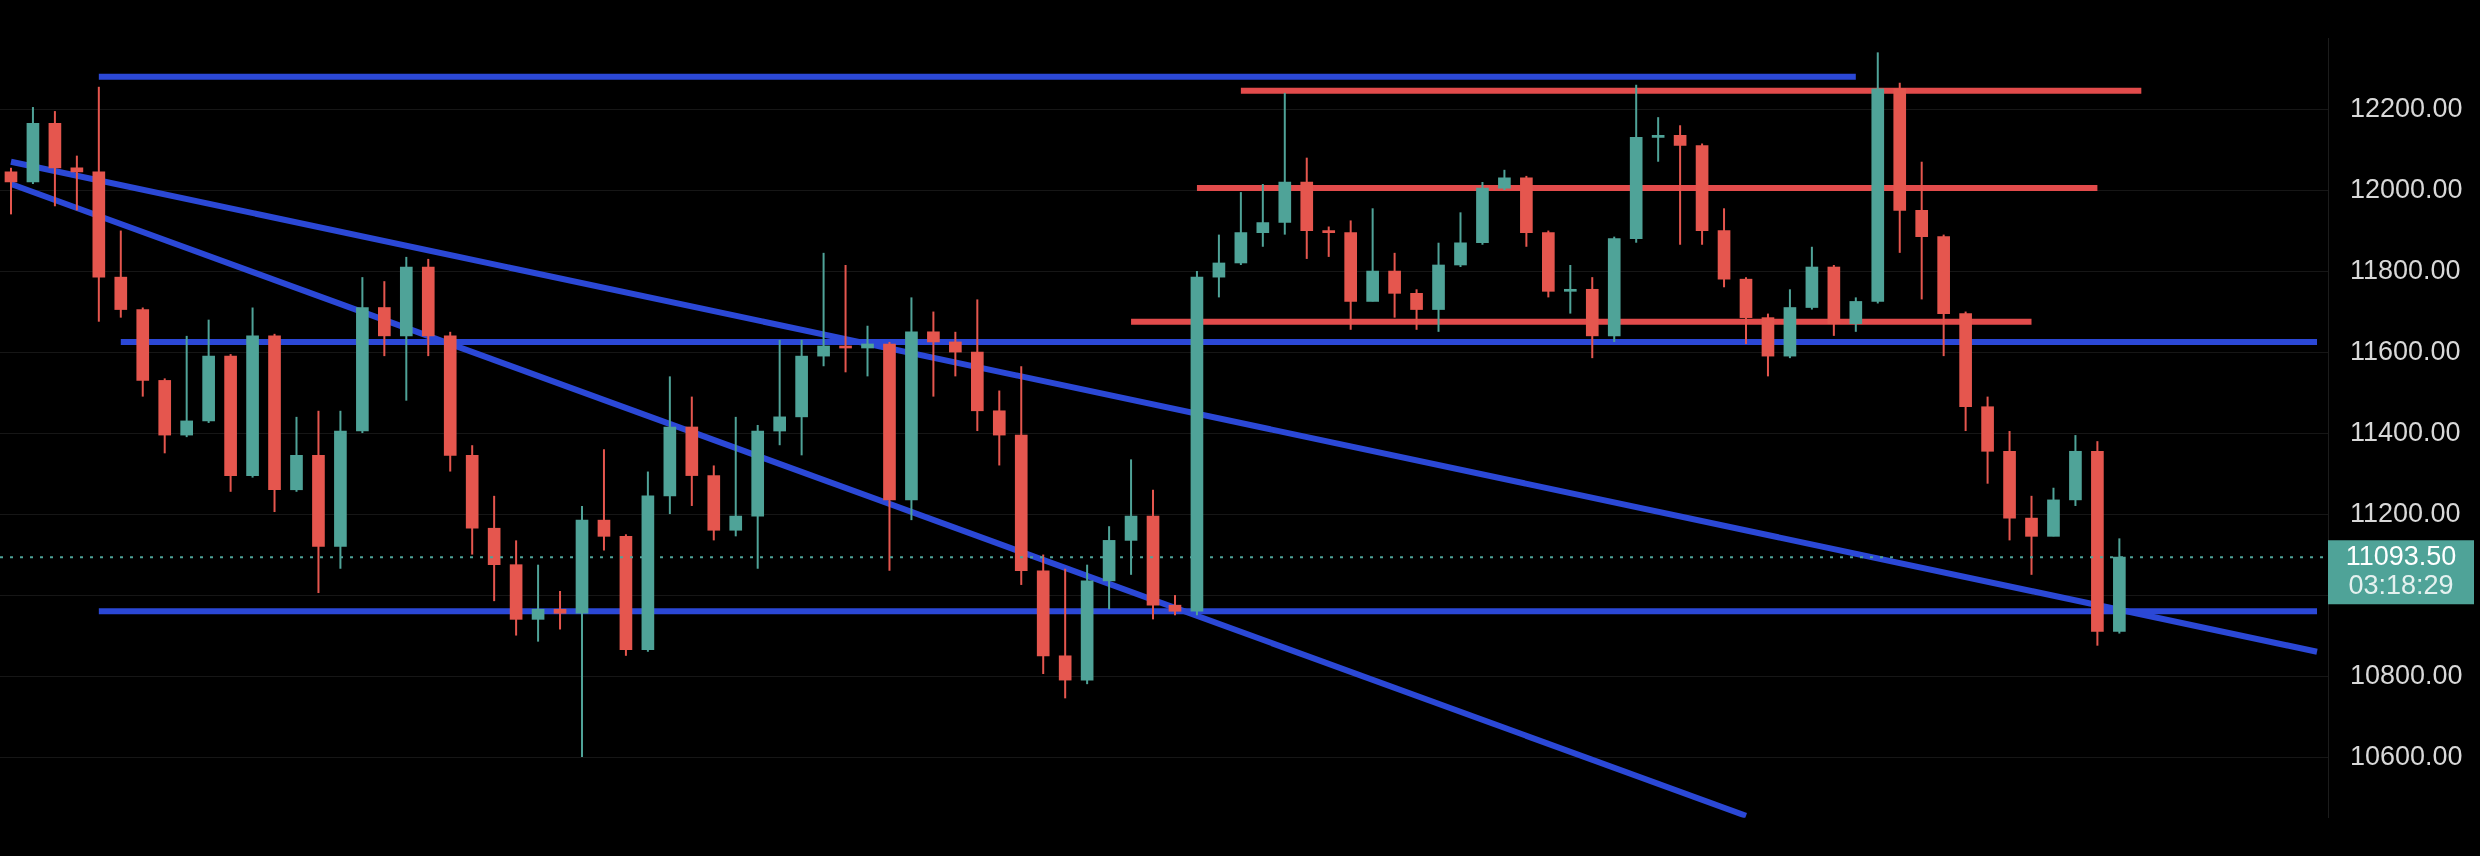 This screenshot has height=856, width=2480. Describe the element at coordinates (2401, 584) in the screenshot. I see `text: 03:18:29` at that location.